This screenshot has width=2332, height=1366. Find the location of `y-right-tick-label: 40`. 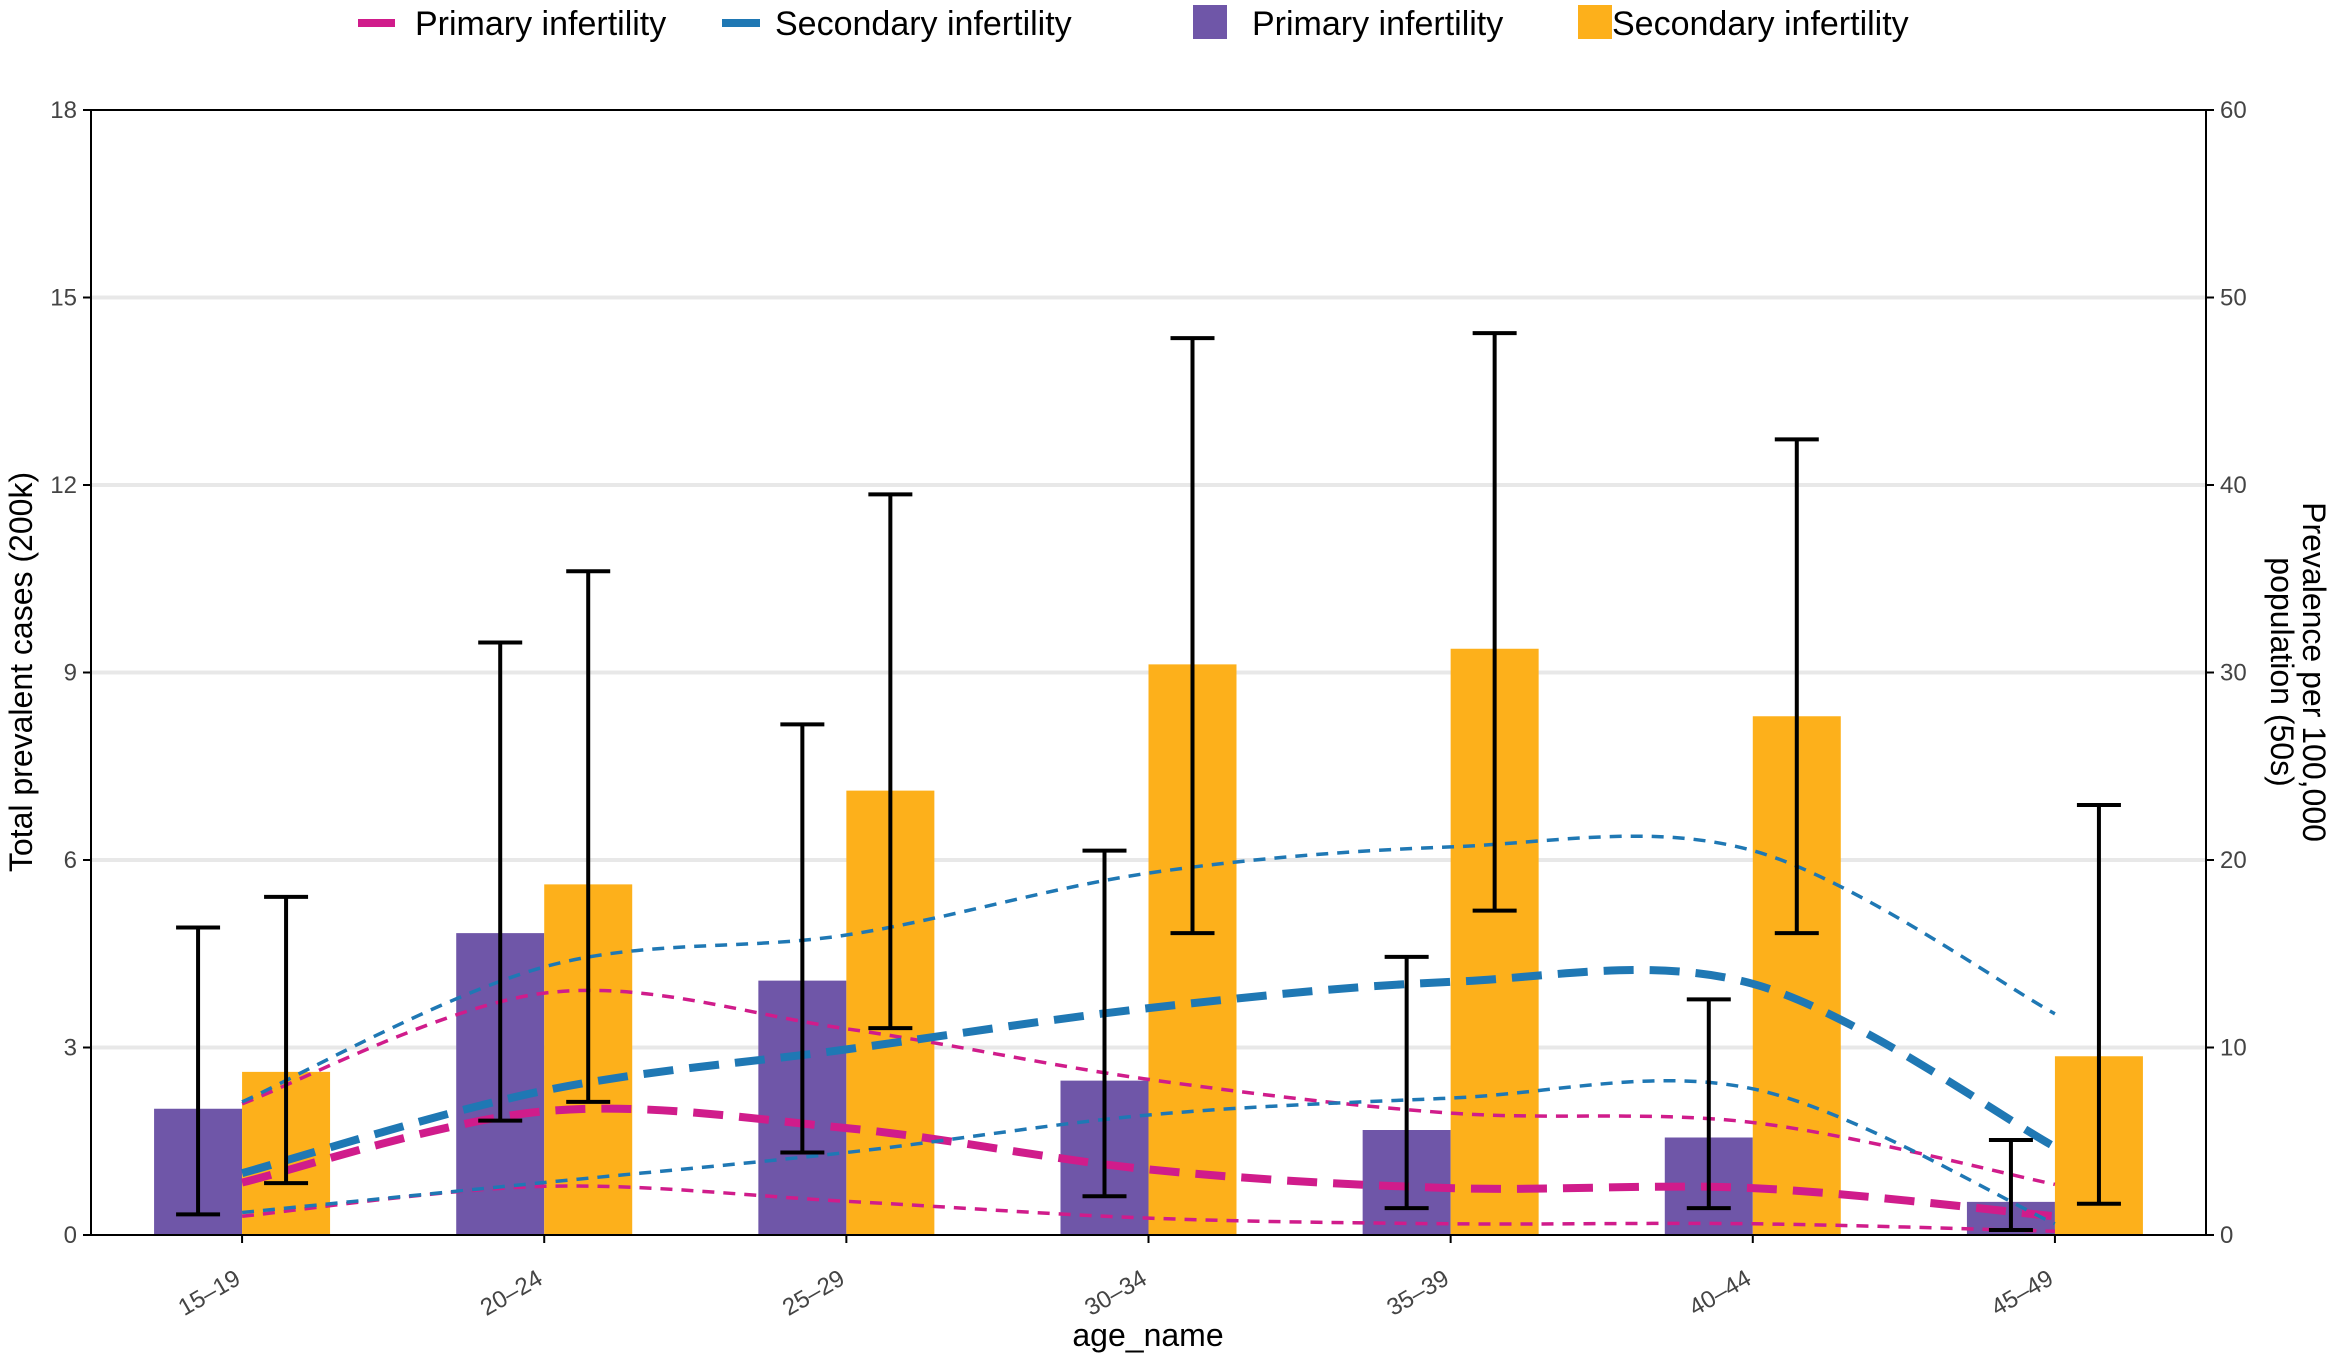

y-right-tick-label: 40 is located at coordinates (2233, 485).